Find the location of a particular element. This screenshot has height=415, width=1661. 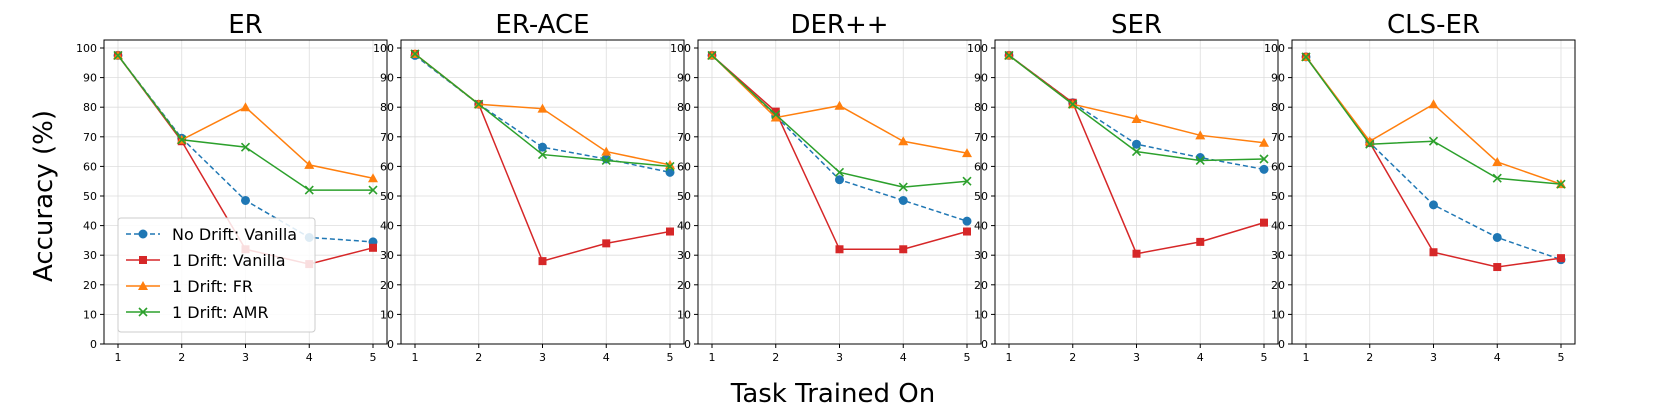

series-line is located at coordinates (542, 114).